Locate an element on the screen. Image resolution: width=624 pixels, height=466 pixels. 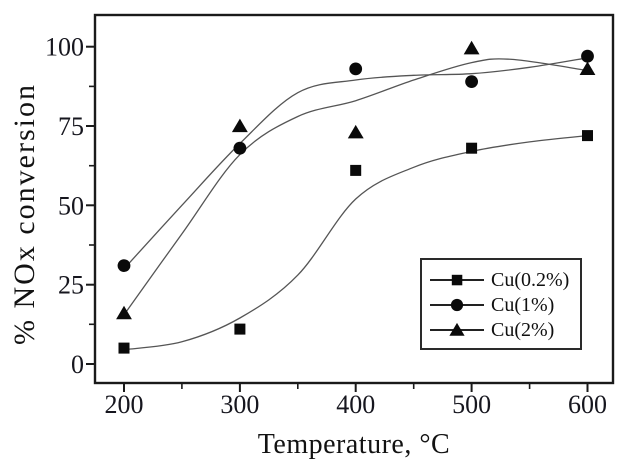
legend-label: Cu(1%) is located at coordinates (523, 304).